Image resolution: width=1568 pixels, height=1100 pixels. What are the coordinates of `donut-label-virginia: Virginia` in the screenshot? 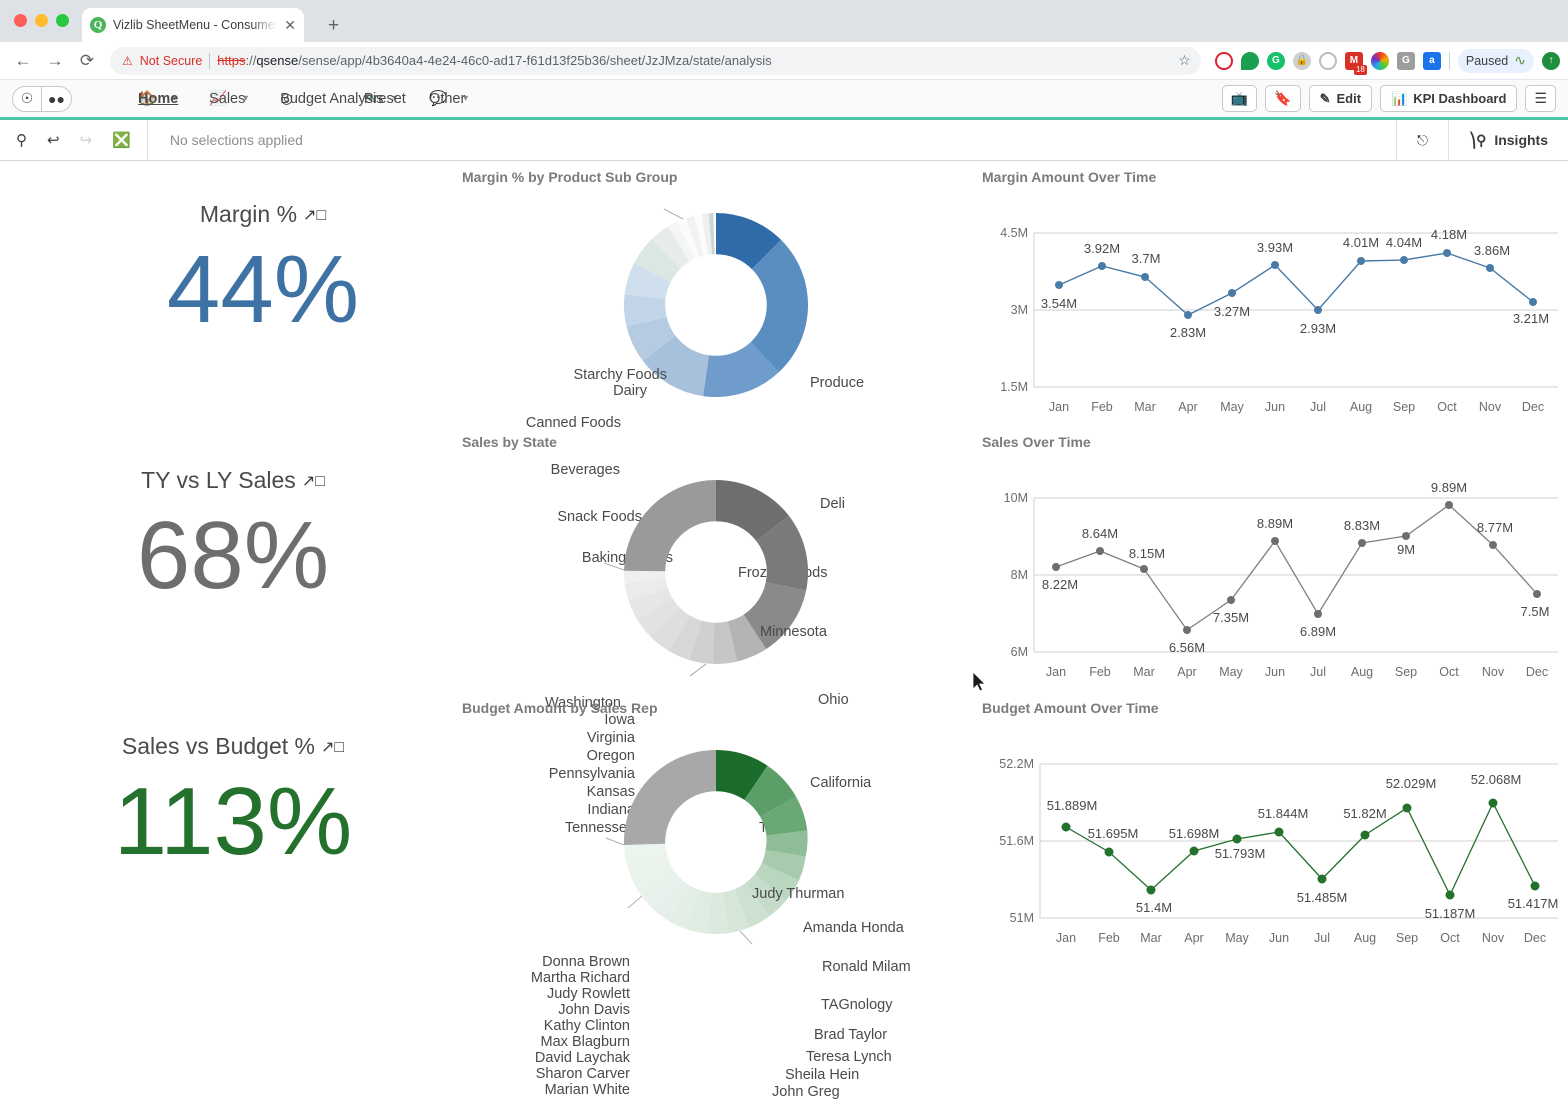 It's located at (610, 738).